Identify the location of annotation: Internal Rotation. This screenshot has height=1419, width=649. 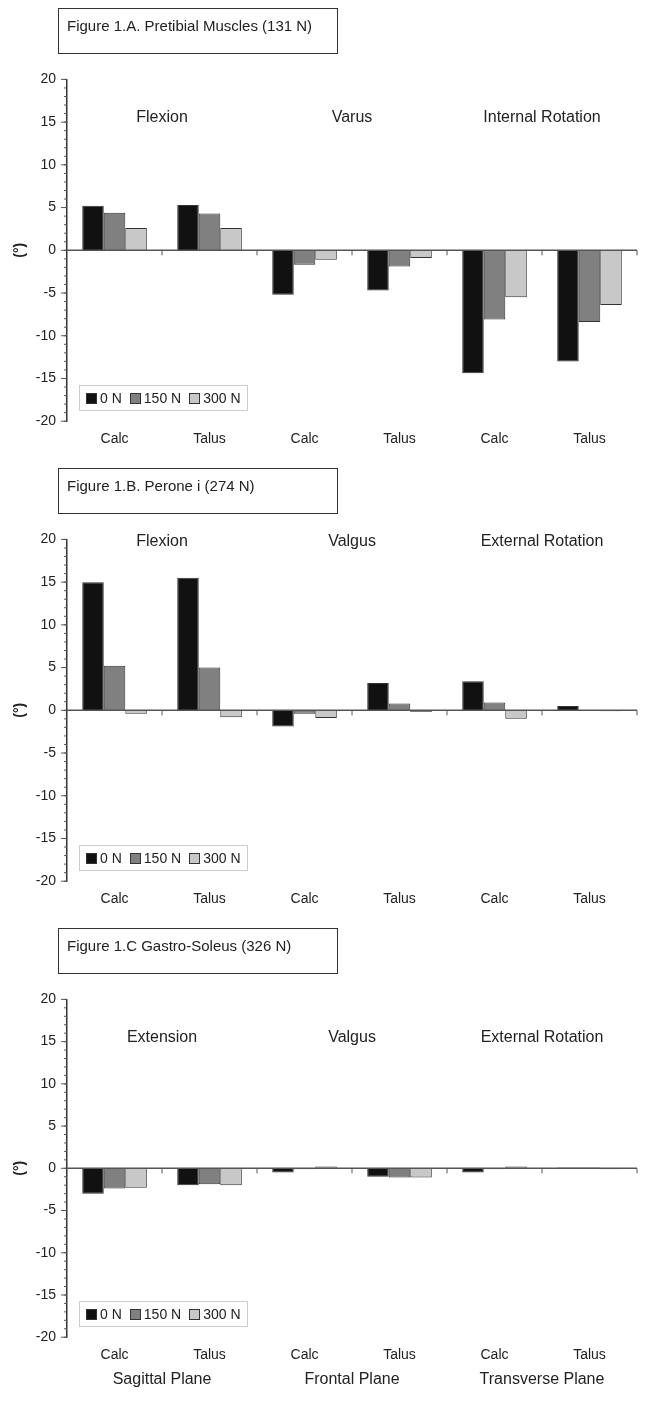
(542, 117).